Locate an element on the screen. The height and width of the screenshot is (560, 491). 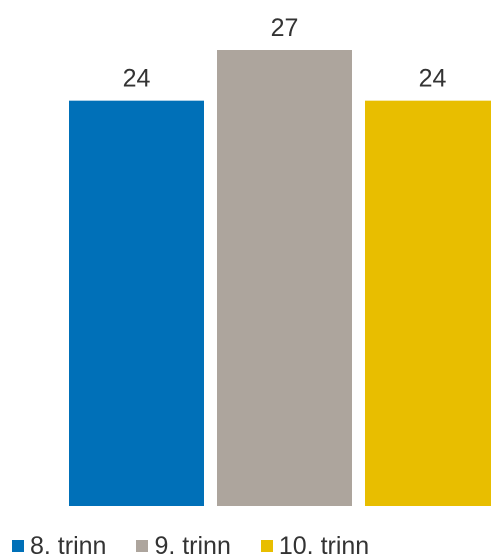
legend-item-8-trinn: 8. trinn is located at coordinates (59, 546).